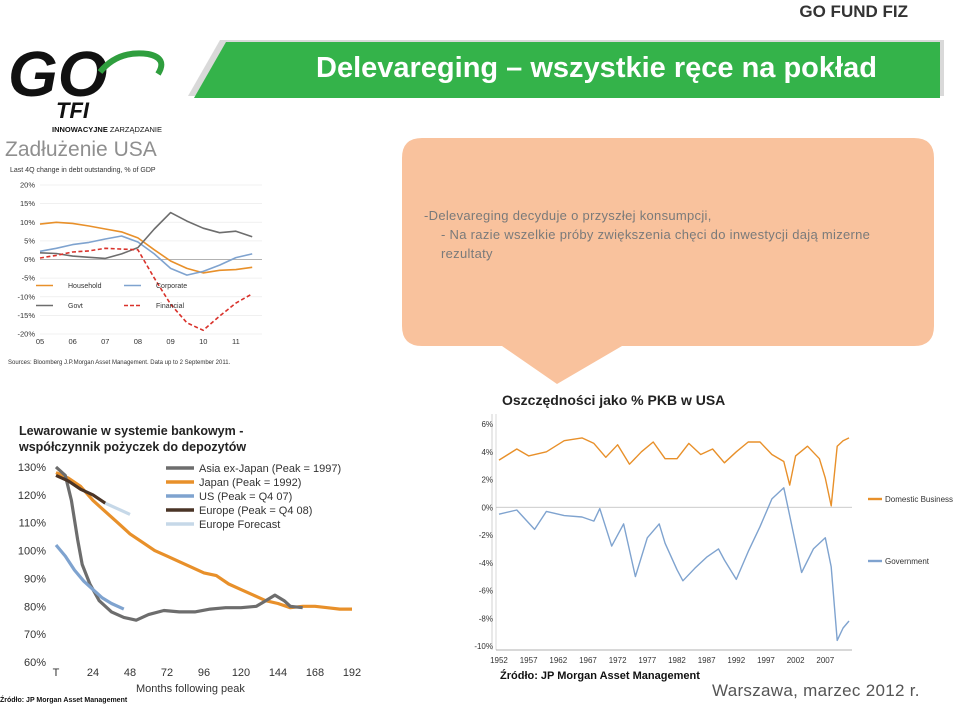 The height and width of the screenshot is (704, 960). What do you see at coordinates (250, 483) in the screenshot?
I see `chart-lev-legend-label: Japan (Peak = 1992)` at bounding box center [250, 483].